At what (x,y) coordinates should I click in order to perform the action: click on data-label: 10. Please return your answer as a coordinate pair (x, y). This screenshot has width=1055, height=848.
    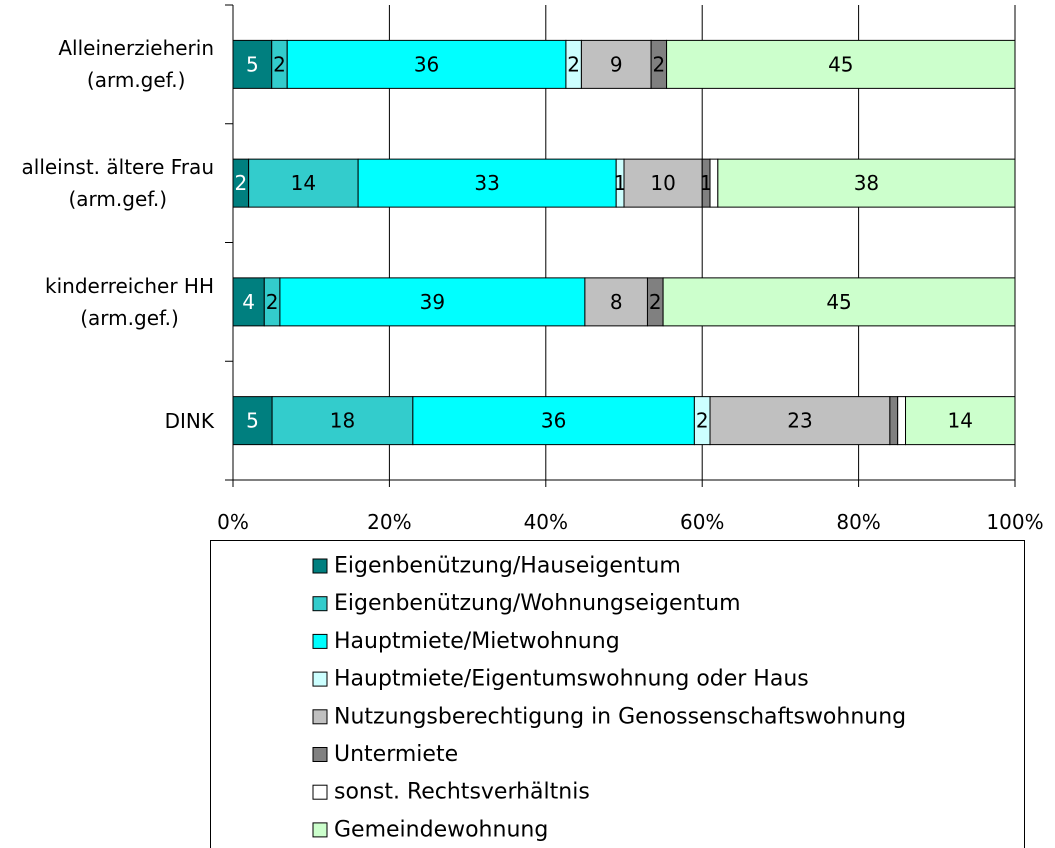
    Looking at the image, I should click on (662, 183).